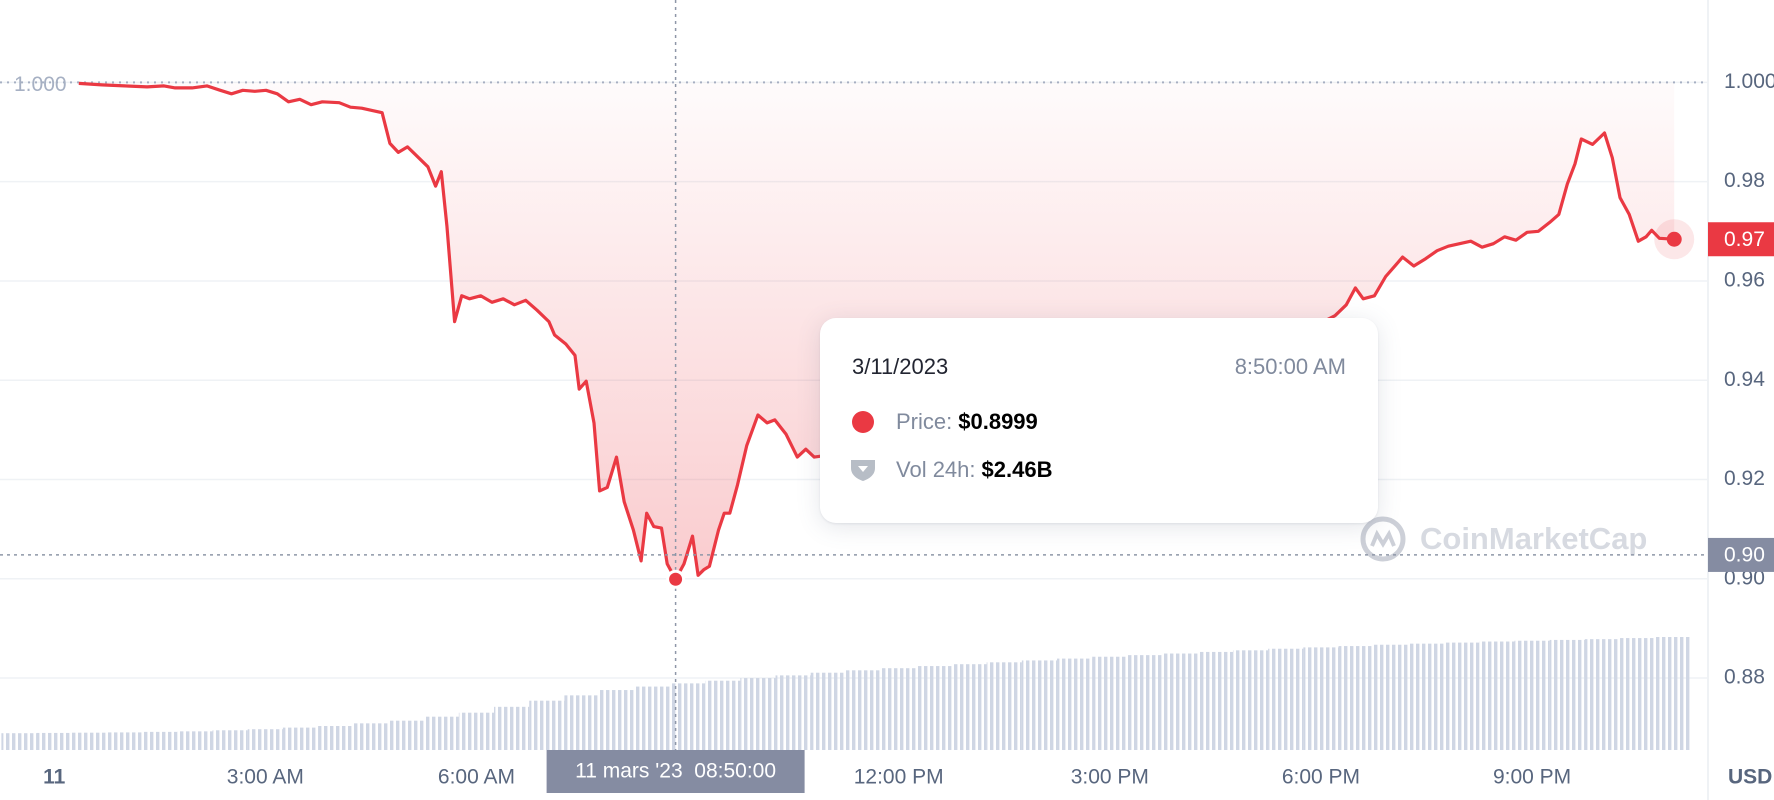 This screenshot has width=1774, height=800. What do you see at coordinates (924, 421) in the screenshot?
I see `tooltip-label: Price:` at bounding box center [924, 421].